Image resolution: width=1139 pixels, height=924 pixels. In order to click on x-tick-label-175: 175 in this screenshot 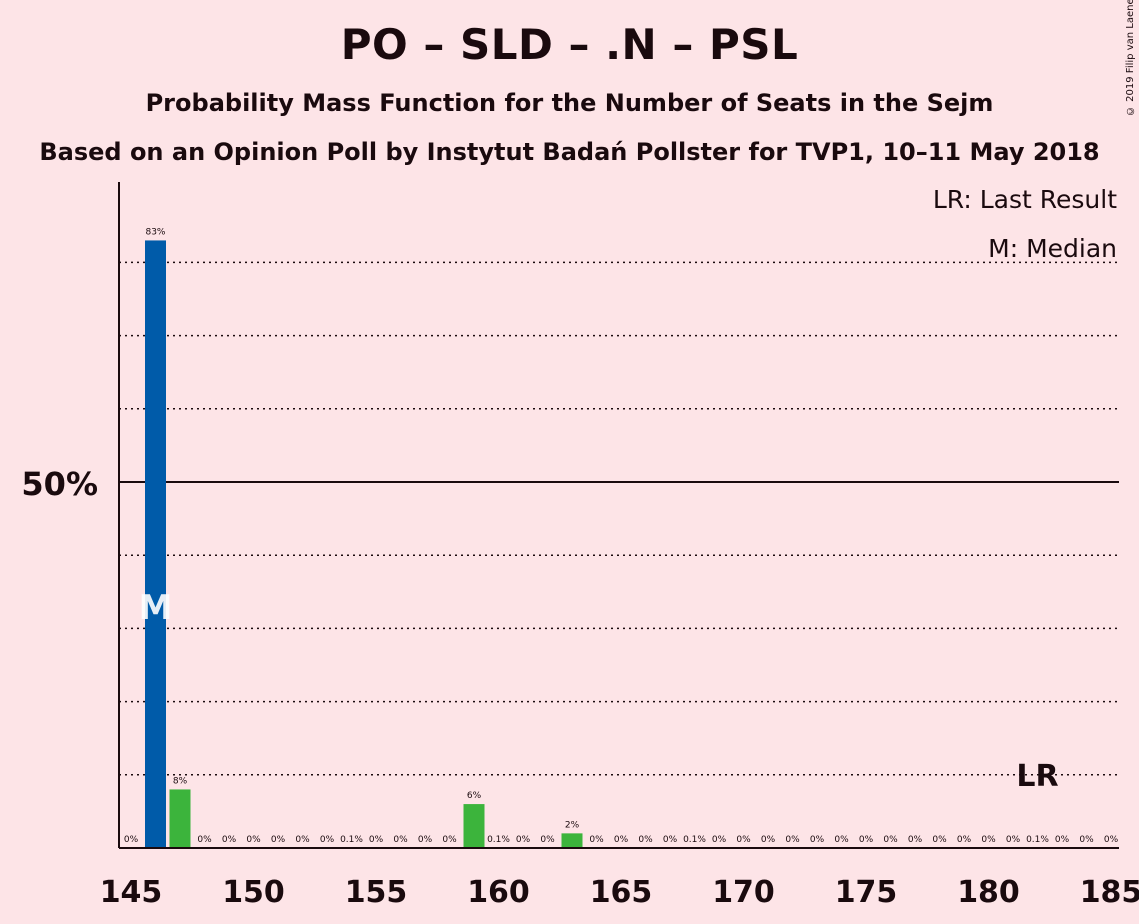, I will do `click(866, 892)`.